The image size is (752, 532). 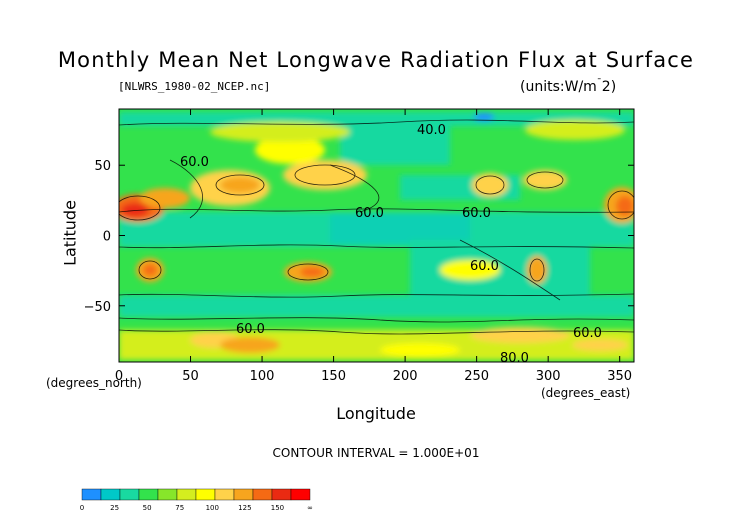 I want to click on contour-label: 40.0, so click(x=431, y=130).